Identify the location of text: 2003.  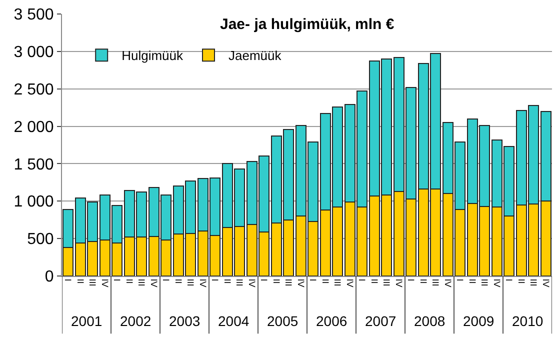
(184, 321).